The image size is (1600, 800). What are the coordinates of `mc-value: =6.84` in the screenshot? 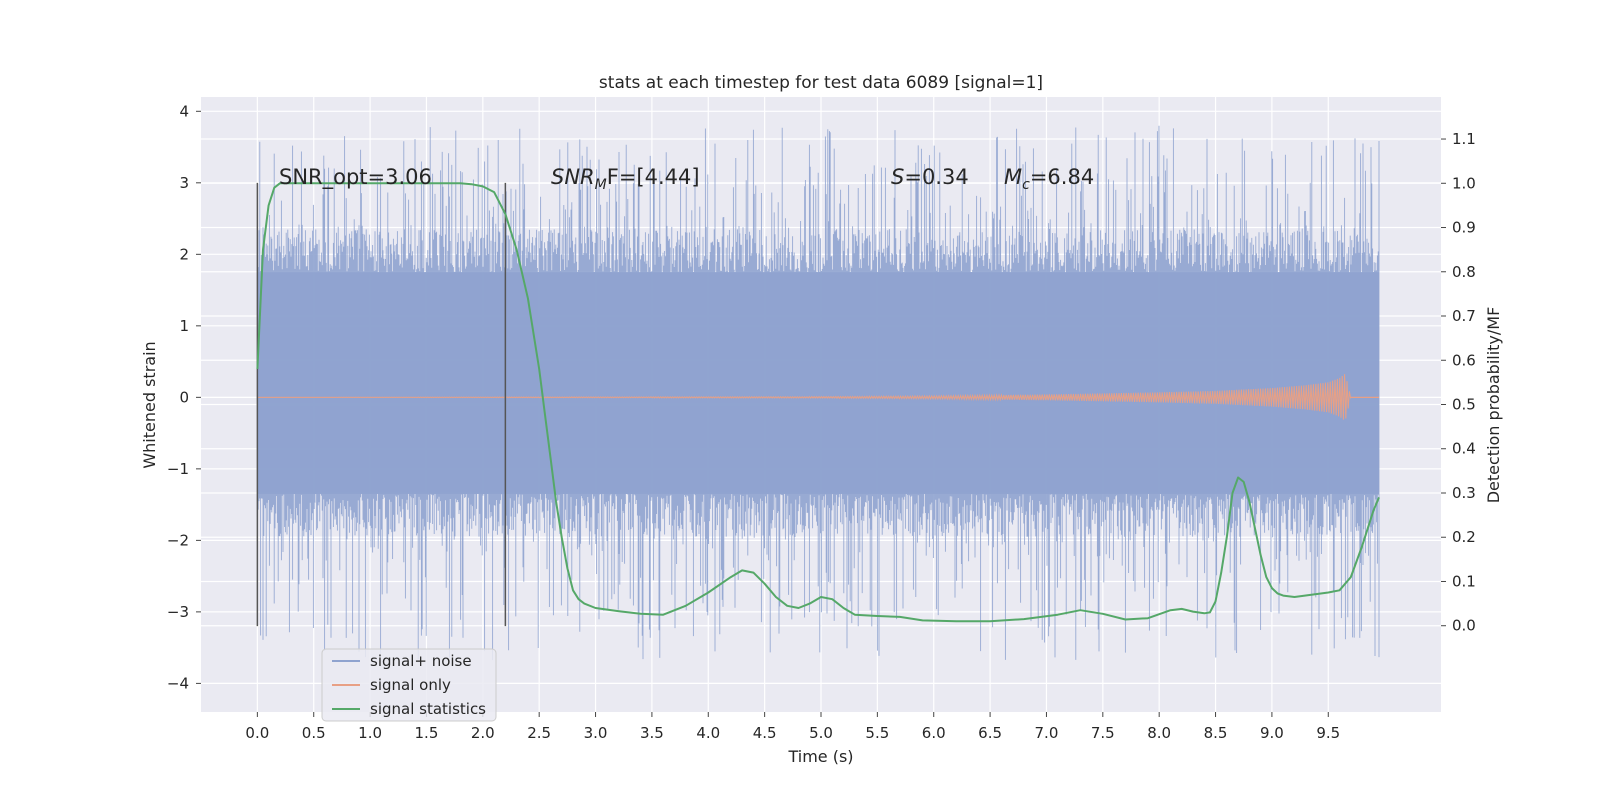 It's located at (1062, 177).